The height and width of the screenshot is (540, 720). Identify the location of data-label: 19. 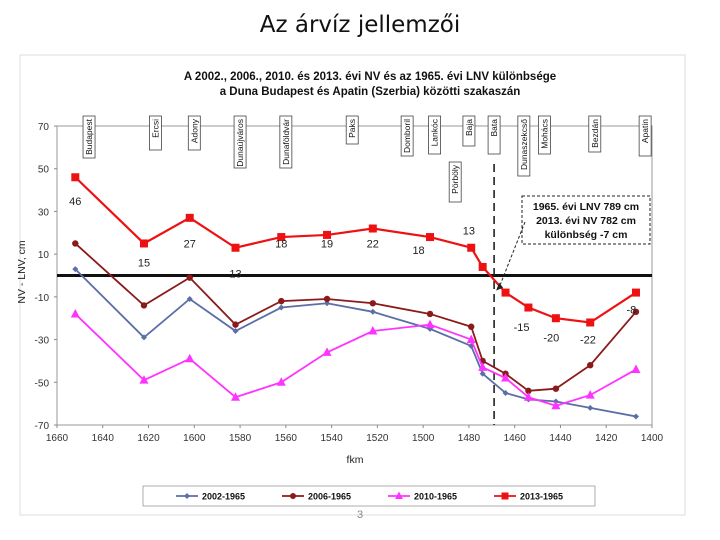
(327, 244).